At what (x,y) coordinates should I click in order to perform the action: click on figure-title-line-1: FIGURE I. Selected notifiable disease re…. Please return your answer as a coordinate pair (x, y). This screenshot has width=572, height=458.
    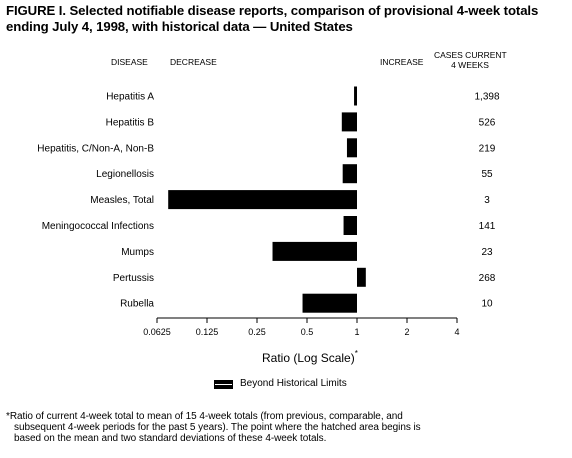
    Looking at the image, I should click on (272, 10).